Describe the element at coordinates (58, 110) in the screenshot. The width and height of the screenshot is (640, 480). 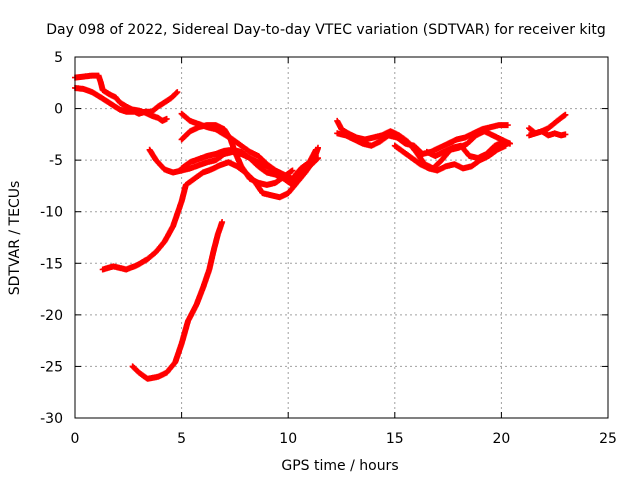
I see `y-tick-label: 0` at that location.